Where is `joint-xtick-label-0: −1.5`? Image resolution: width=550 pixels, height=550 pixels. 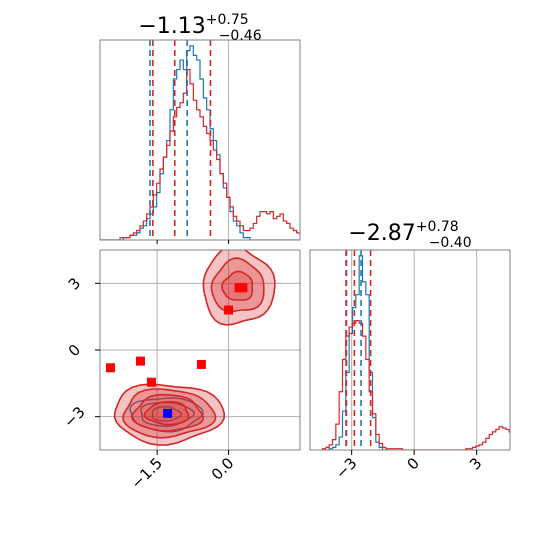 joint-xtick-label-0: −1.5 is located at coordinates (146, 473).